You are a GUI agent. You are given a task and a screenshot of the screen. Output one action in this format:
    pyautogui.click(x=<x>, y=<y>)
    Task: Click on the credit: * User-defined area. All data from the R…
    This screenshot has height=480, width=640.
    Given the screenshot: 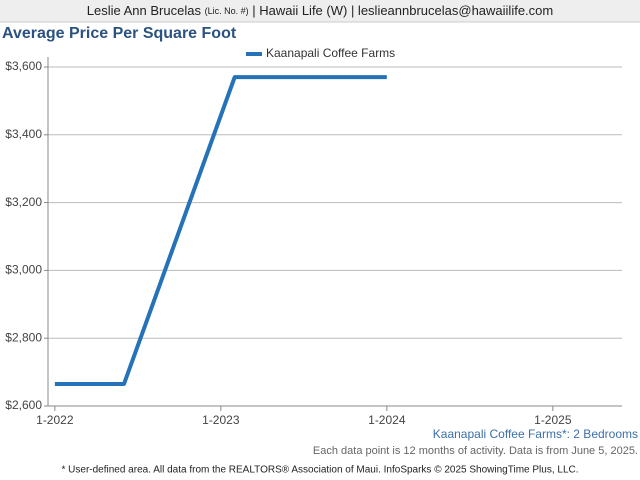 What is the action you would take?
    pyautogui.click(x=319, y=470)
    